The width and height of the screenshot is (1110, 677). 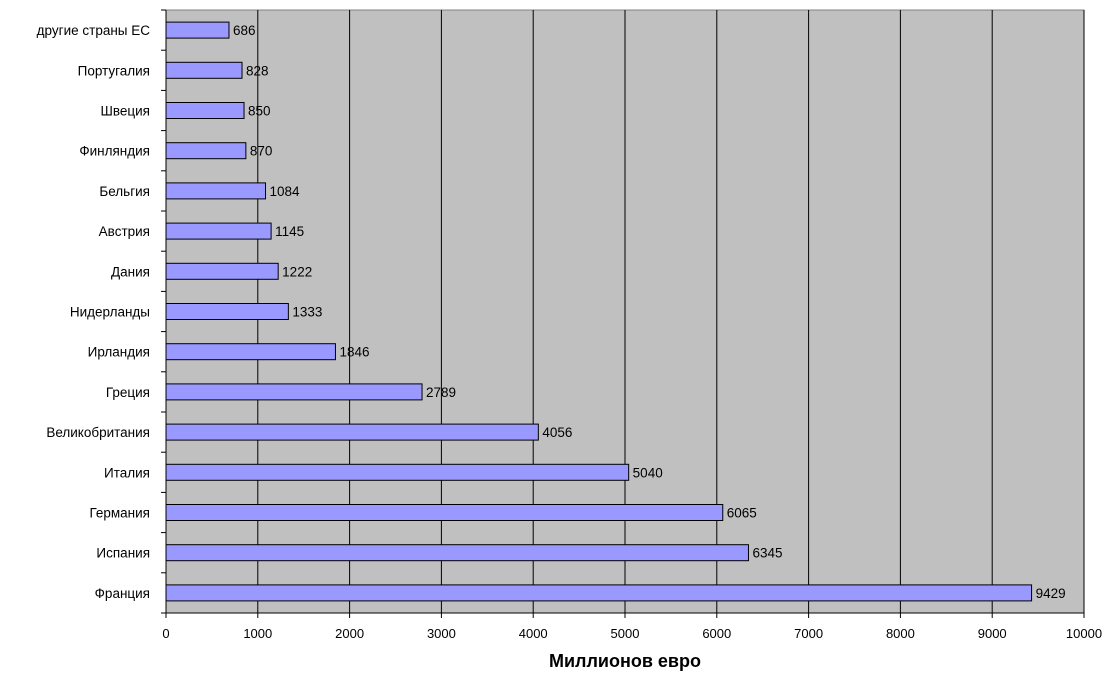 I want to click on data-label: 2789, so click(x=441, y=392).